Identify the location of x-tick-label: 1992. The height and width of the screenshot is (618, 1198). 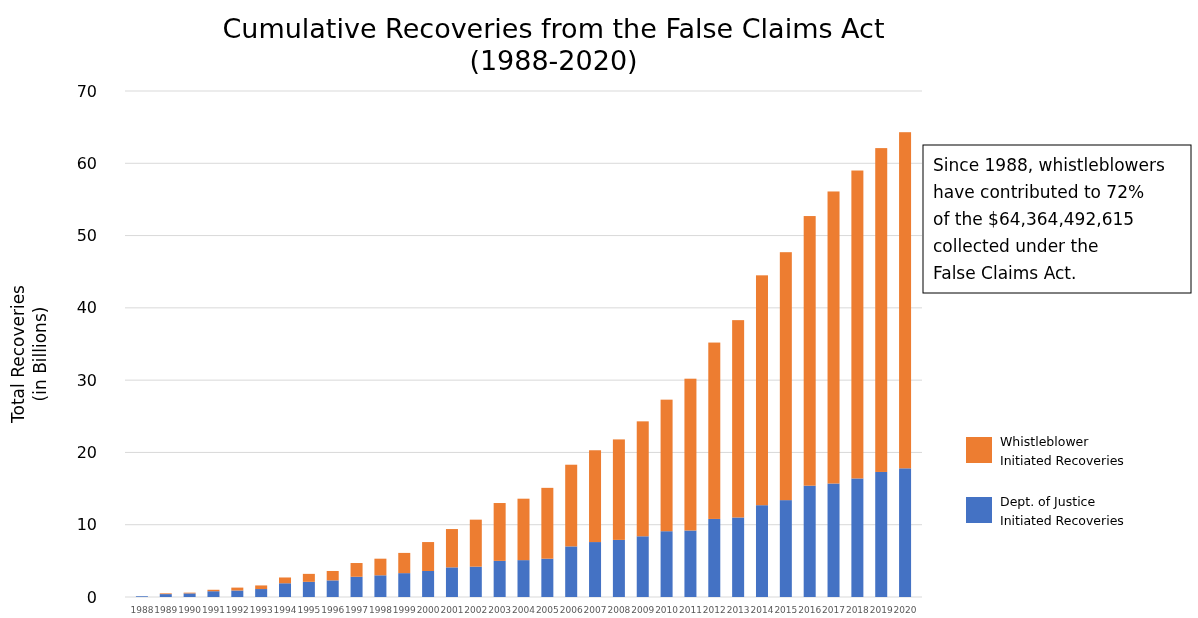
(237, 610).